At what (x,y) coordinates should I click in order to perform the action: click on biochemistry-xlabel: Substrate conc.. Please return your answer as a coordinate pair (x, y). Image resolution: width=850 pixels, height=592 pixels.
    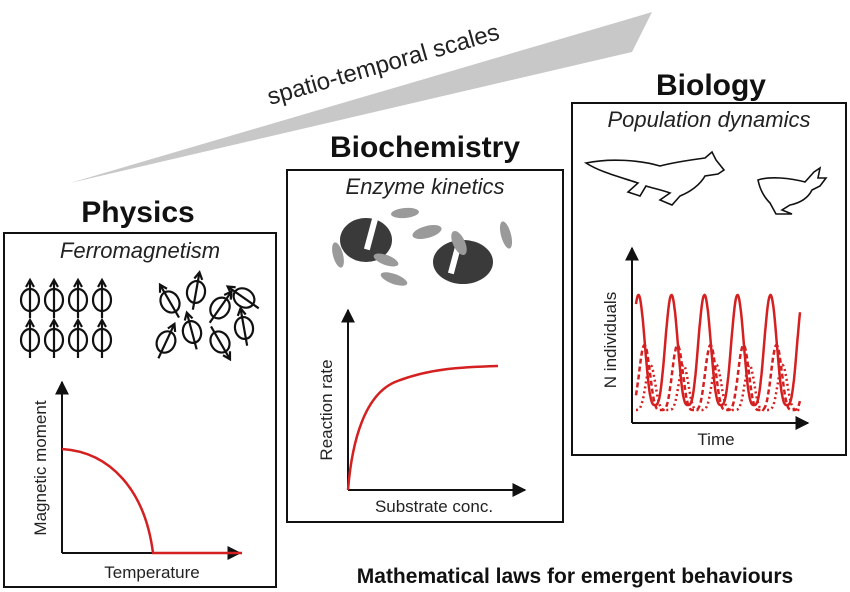
    Looking at the image, I should click on (434, 506).